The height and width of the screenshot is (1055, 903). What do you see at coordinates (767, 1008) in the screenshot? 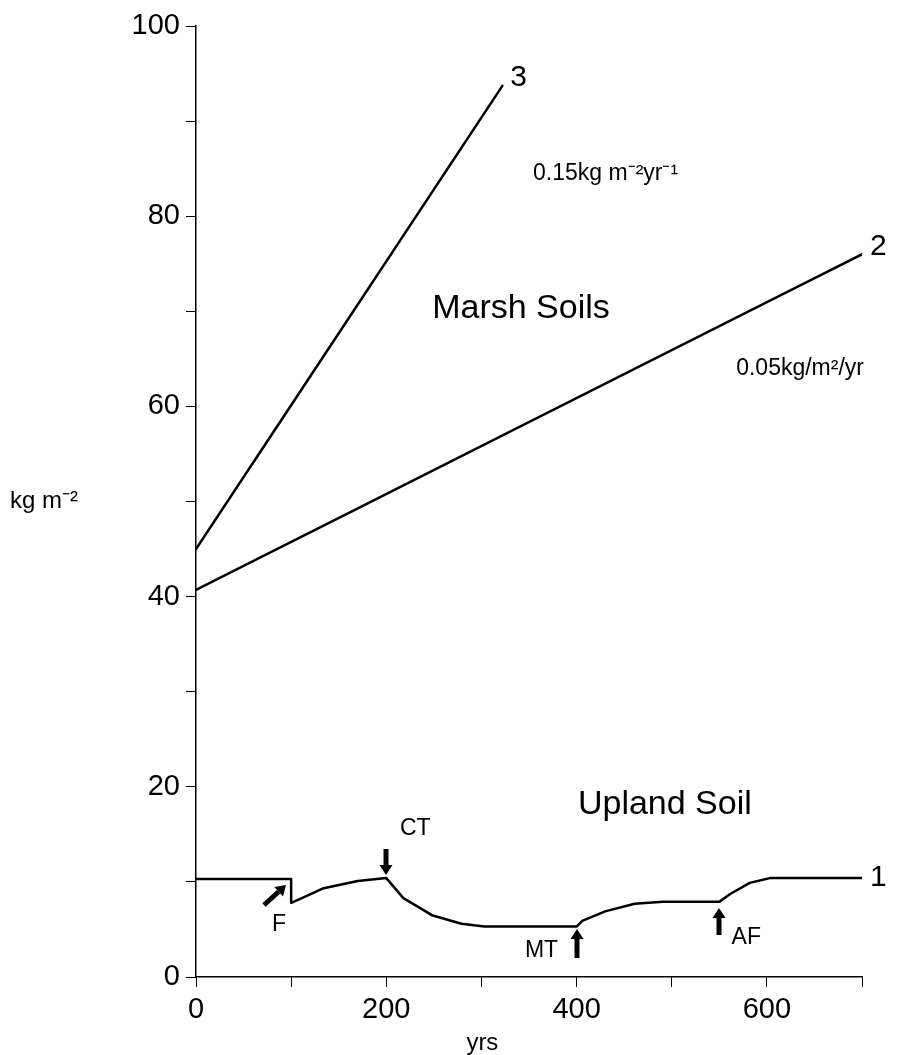
I see `x-tick-label: 600` at bounding box center [767, 1008].